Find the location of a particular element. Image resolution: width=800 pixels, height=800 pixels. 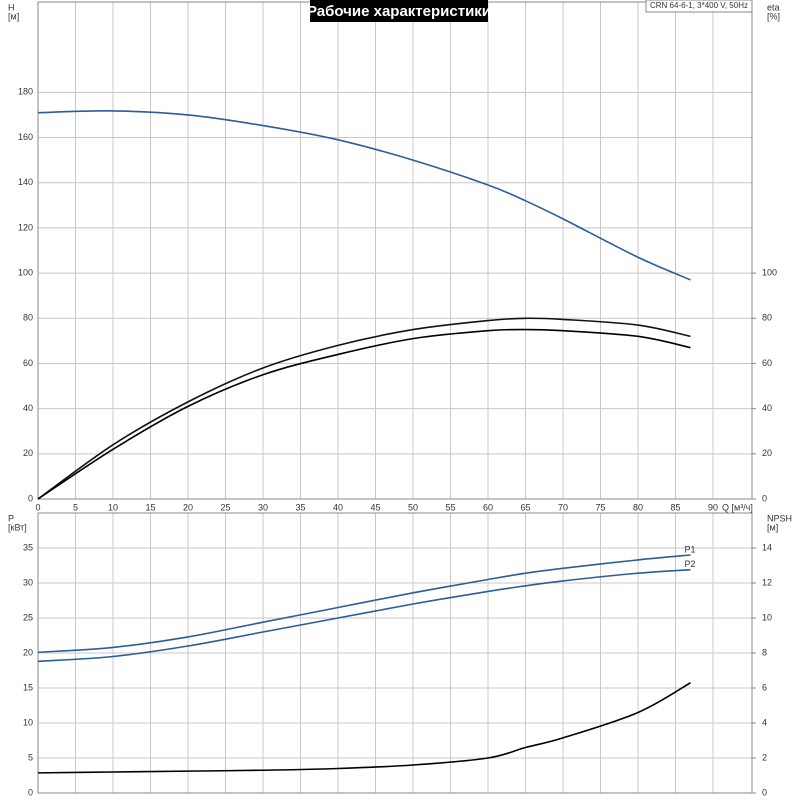

x-tick-label: 25 is located at coordinates (225, 507).